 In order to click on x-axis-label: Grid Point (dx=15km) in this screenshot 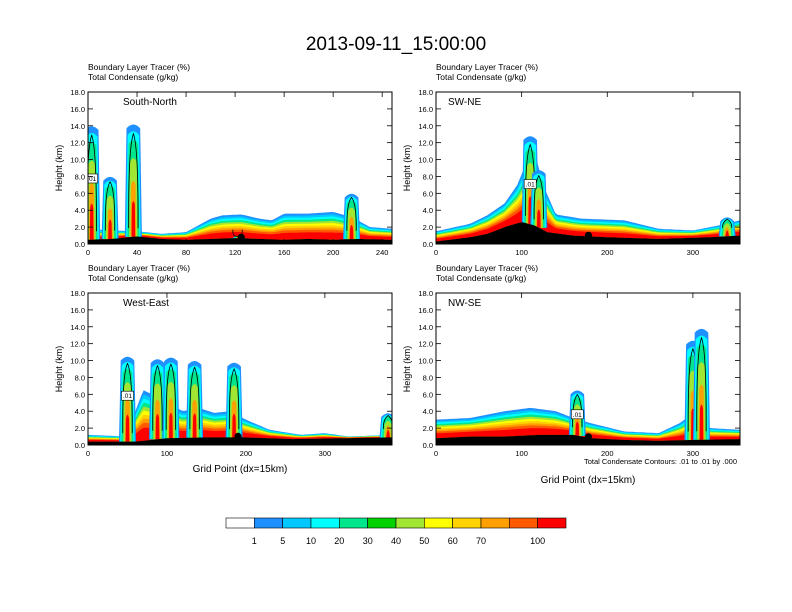, I will do `click(588, 480)`.